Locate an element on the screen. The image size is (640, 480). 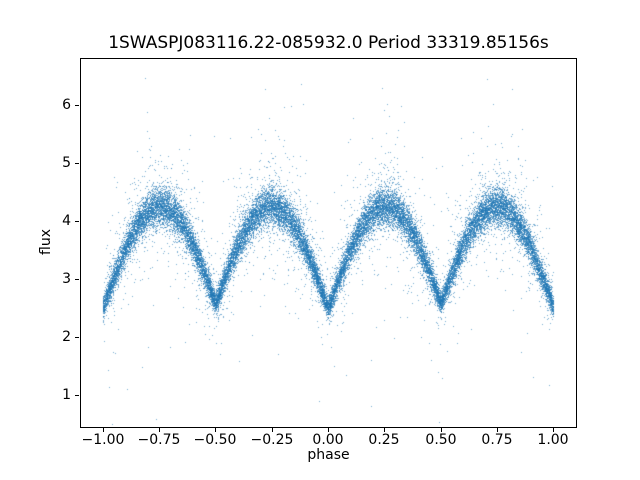
x-tick-label: −0.50 is located at coordinates (215, 440).